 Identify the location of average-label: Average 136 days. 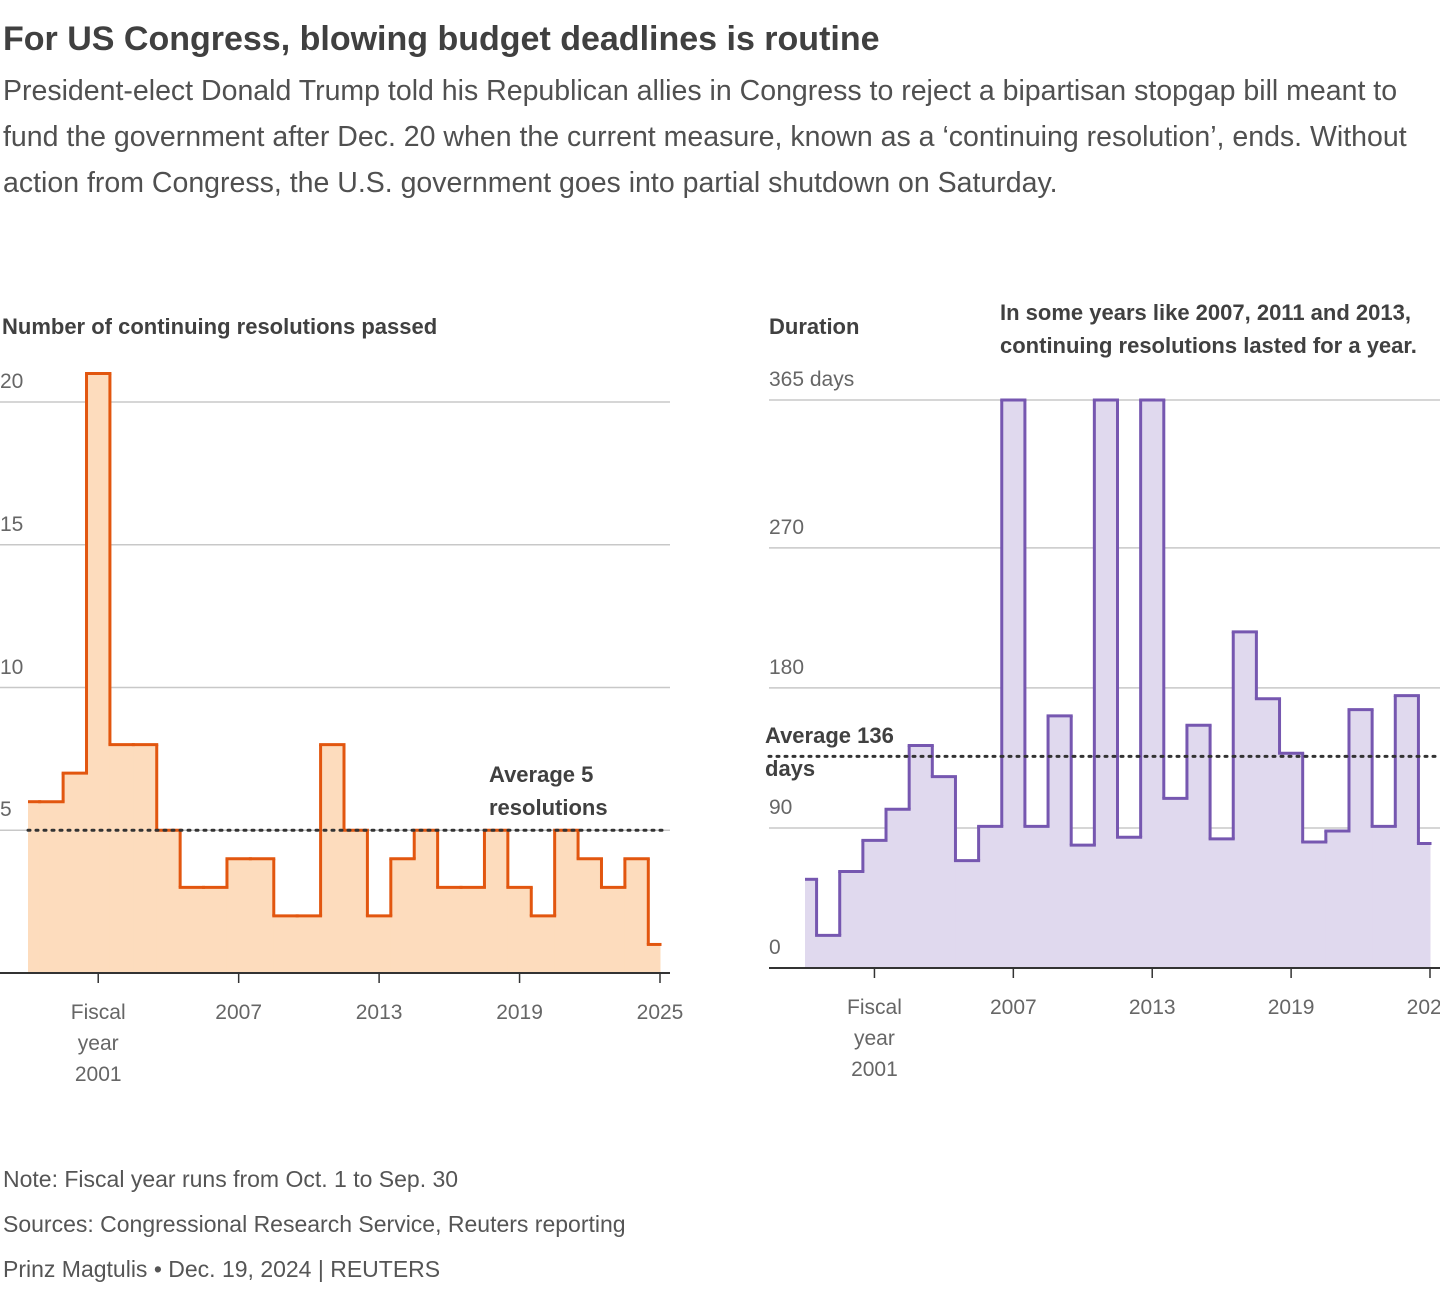
(829, 752).